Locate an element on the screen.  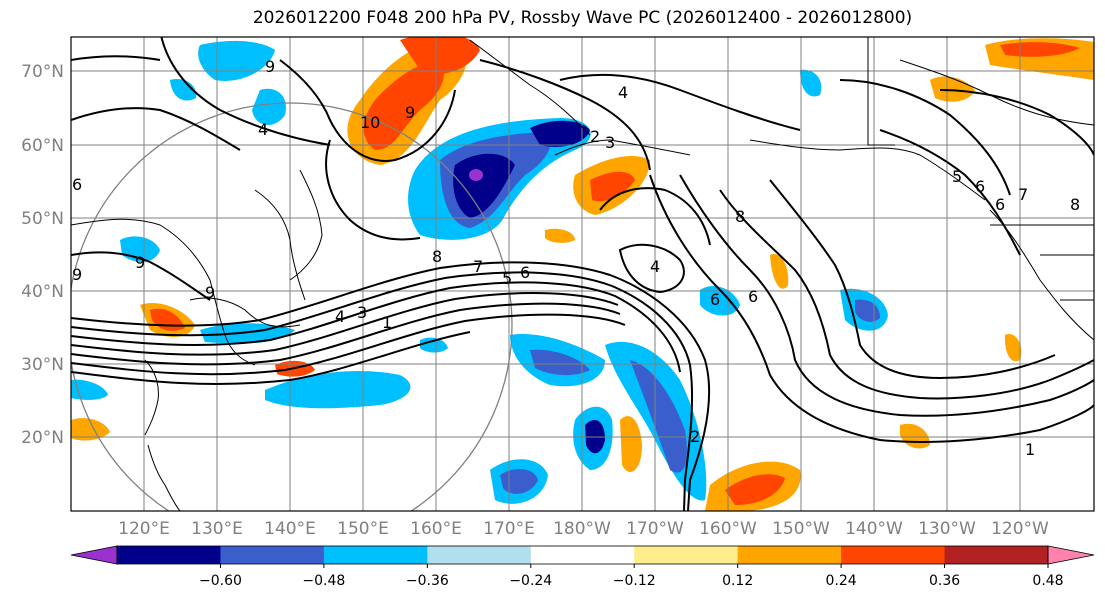
lon-label: 170°E is located at coordinates (509, 529).